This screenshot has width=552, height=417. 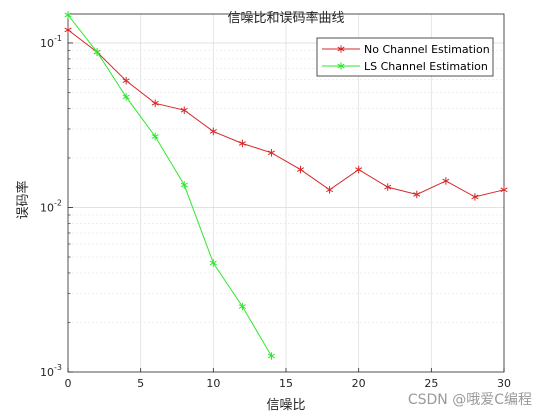 I want to click on x-tick-label: 0, so click(x=68, y=383).